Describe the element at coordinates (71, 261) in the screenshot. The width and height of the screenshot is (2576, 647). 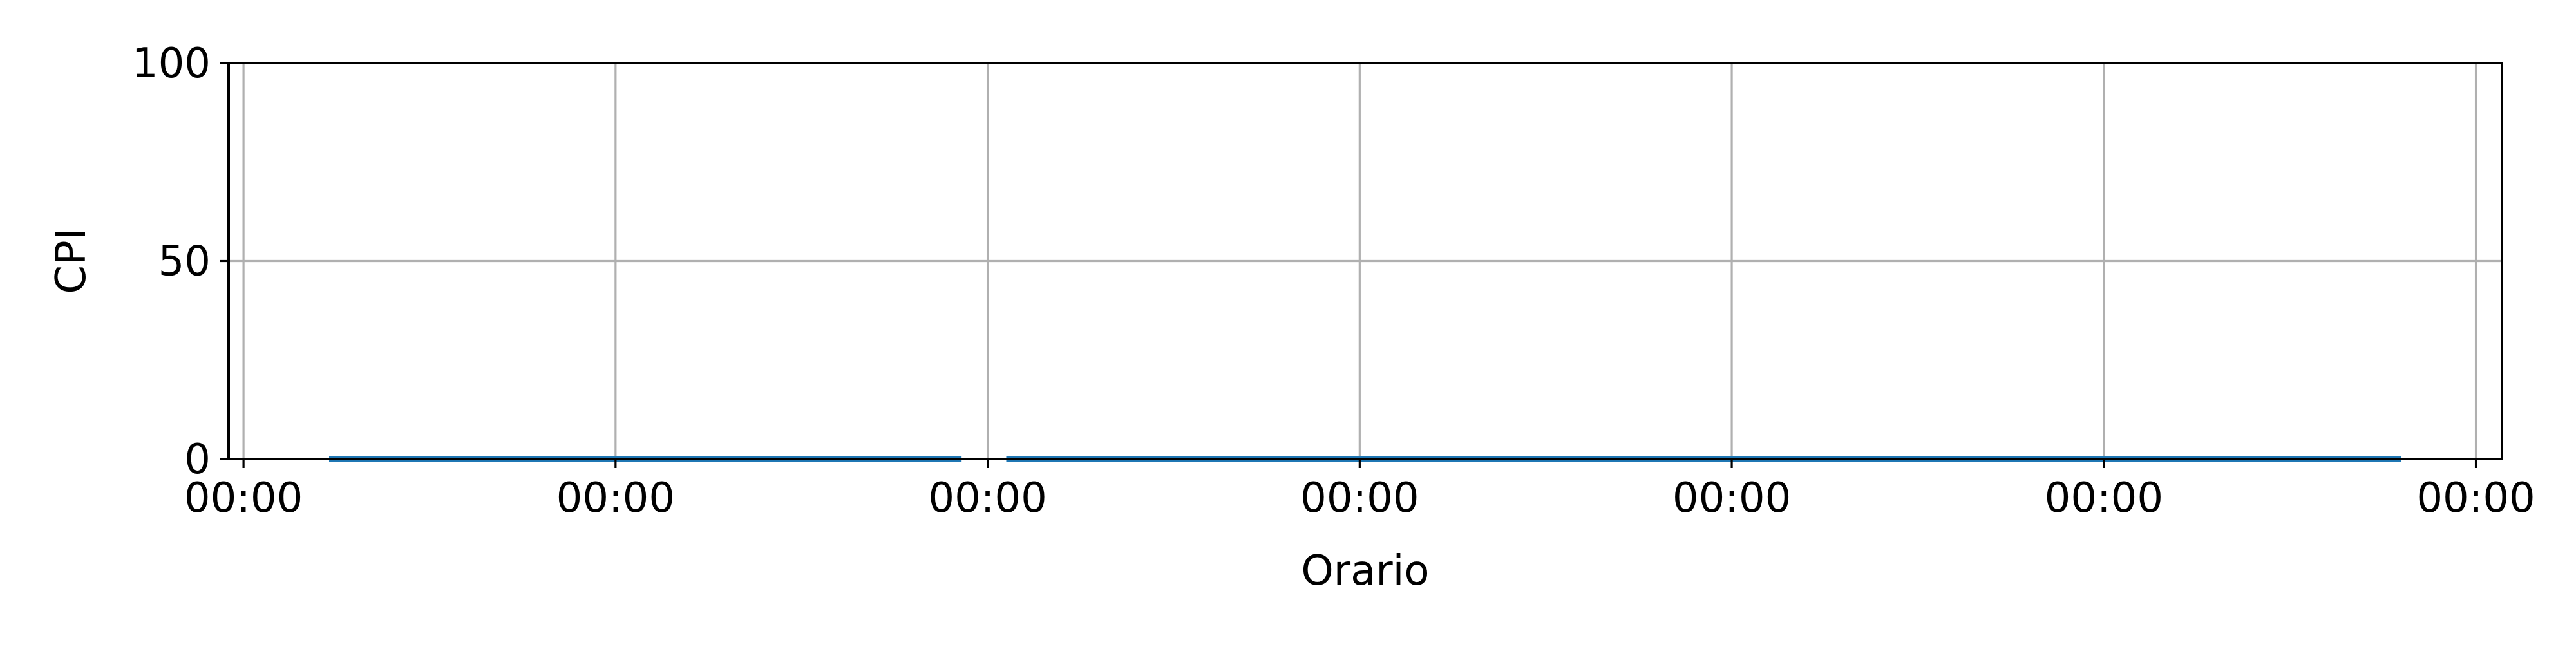
I see `y-axis-label: CPI` at that location.